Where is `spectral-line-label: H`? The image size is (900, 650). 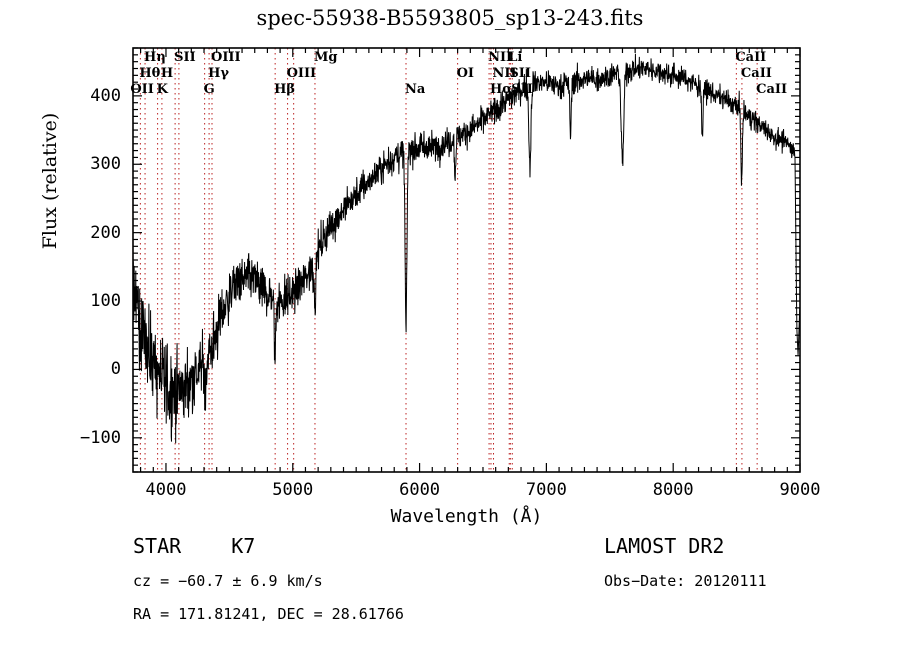 spectral-line-label: H is located at coordinates (167, 73).